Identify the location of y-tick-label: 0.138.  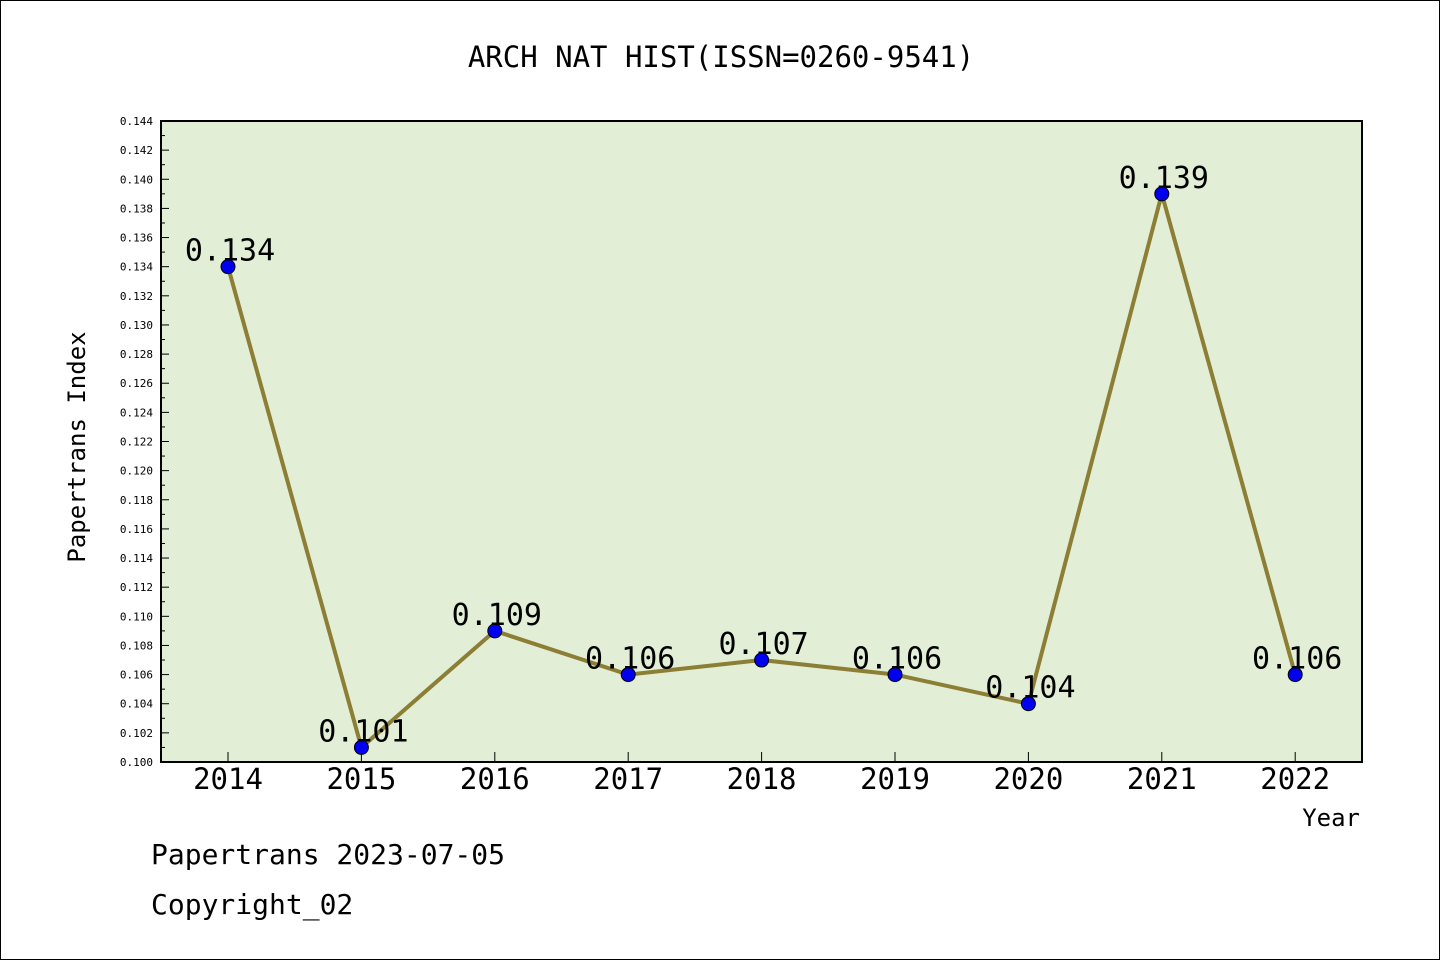
(136, 208).